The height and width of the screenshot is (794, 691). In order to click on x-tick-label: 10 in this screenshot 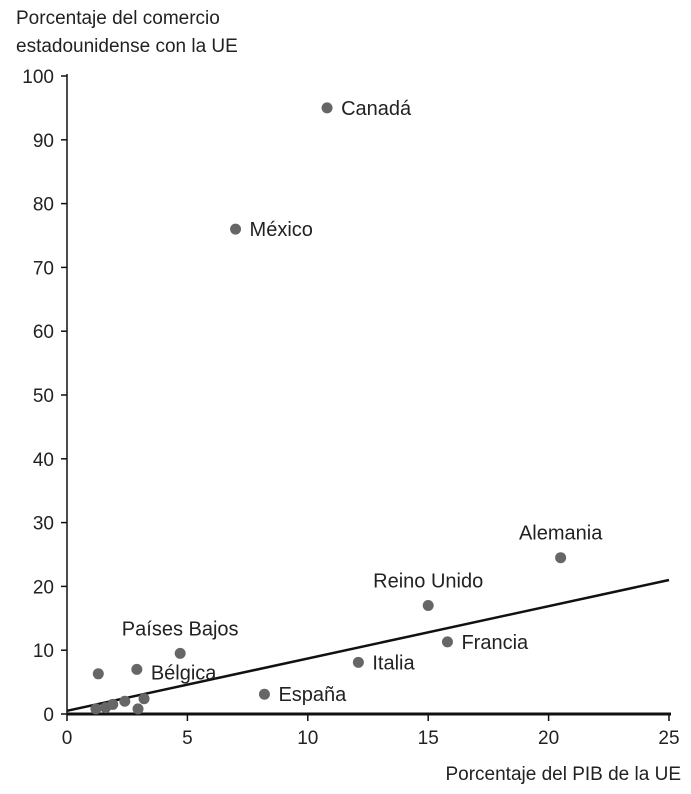, I will do `click(307, 738)`.